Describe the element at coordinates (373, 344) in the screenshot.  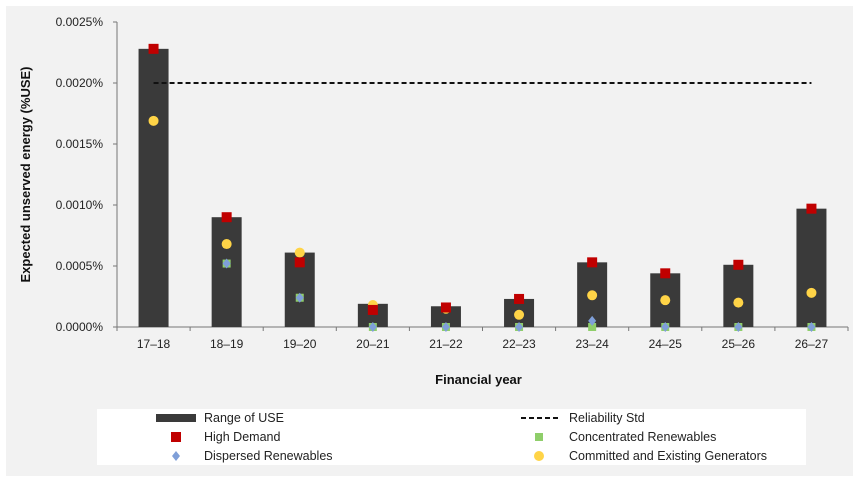
I see `x-tick-label: 20–21` at that location.